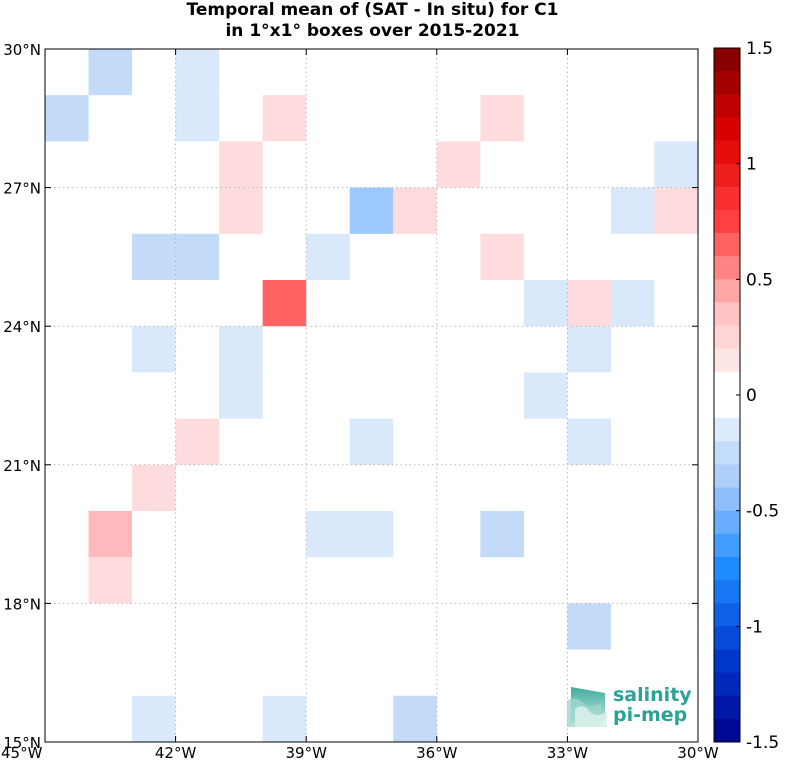 The height and width of the screenshot is (763, 785). What do you see at coordinates (754, 627) in the screenshot?
I see `colorbar-tick-label: -1` at bounding box center [754, 627].